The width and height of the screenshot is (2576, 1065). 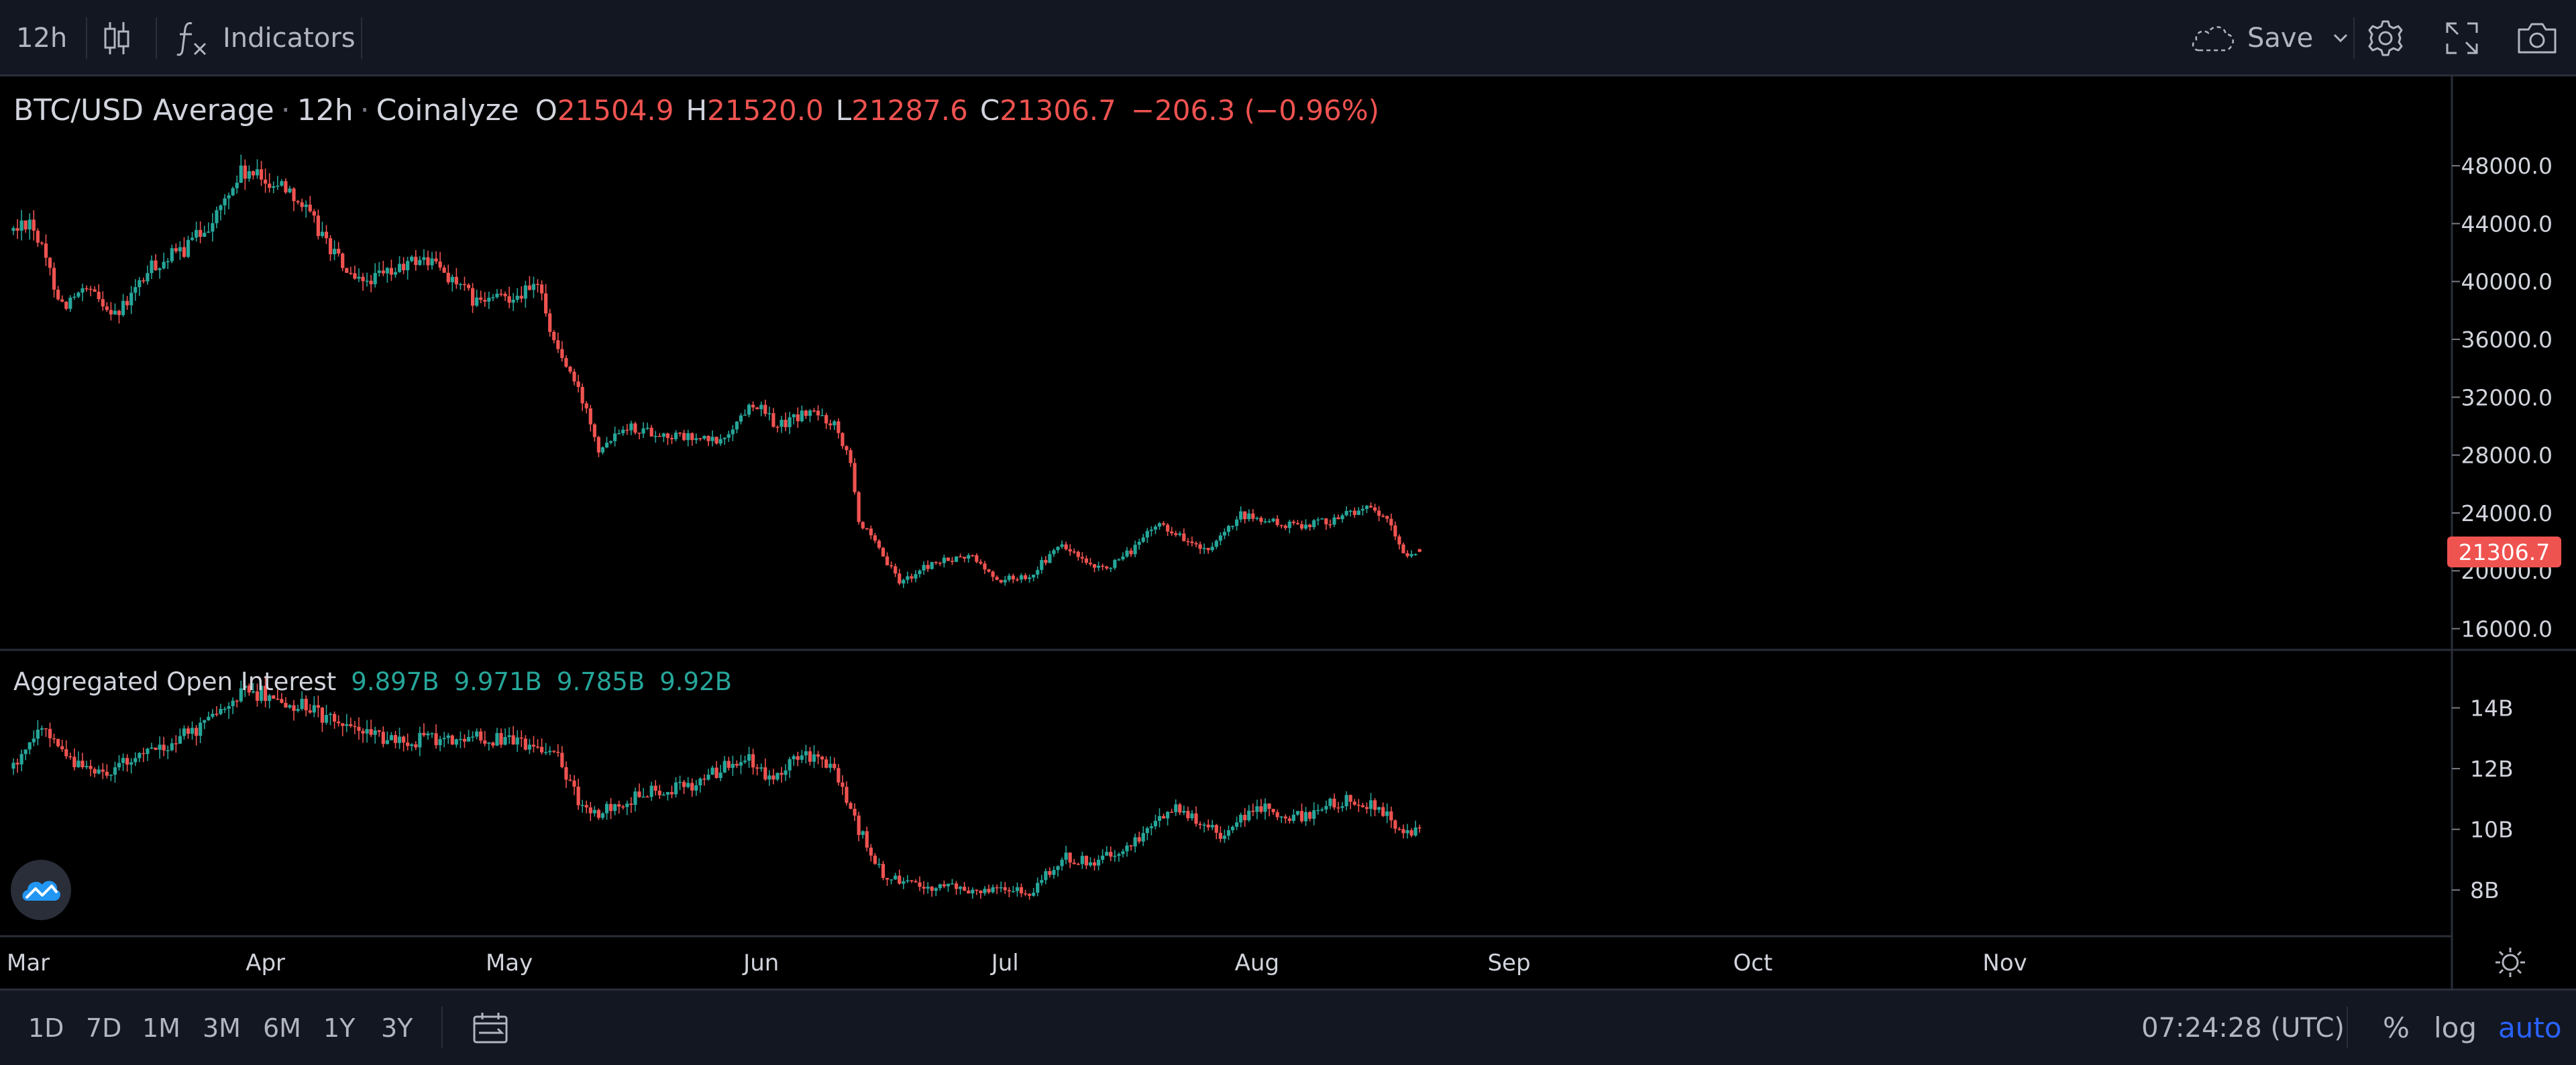 I want to click on time-axis-settings, so click(x=2510, y=962).